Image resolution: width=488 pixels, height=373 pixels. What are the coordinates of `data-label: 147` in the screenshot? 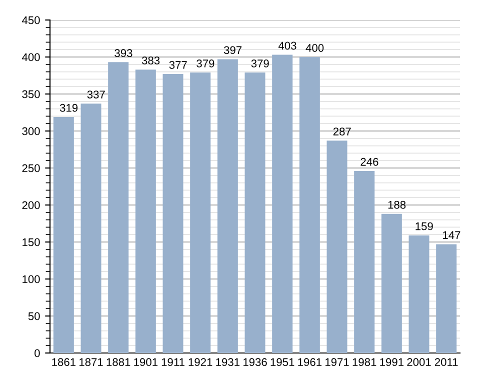 It's located at (451, 235).